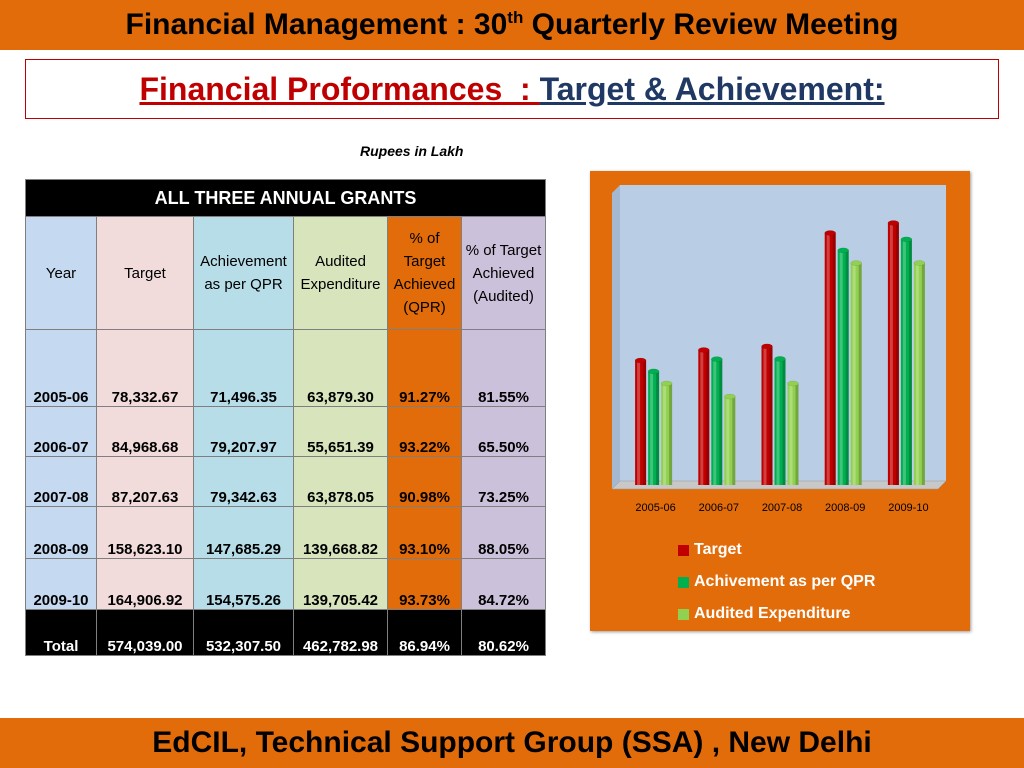  I want to click on column-header-year: Year, so click(61, 273).